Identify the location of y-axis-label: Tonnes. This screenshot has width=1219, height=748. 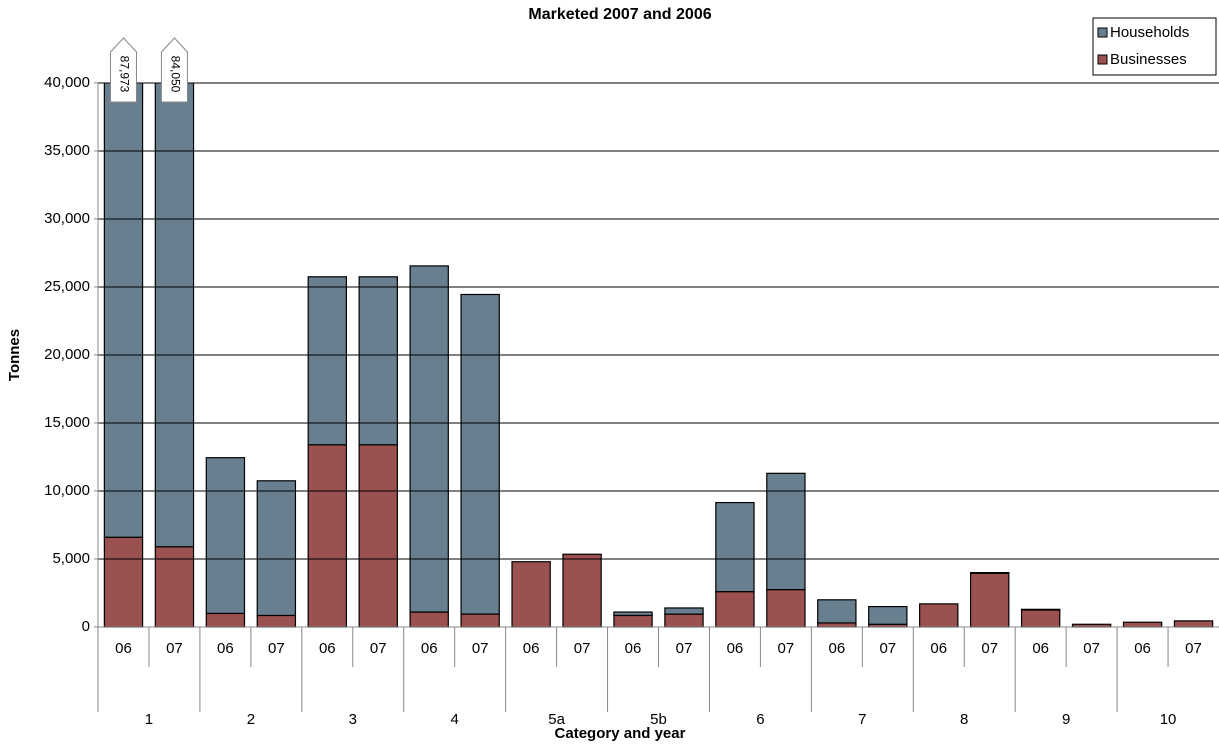
(14, 355).